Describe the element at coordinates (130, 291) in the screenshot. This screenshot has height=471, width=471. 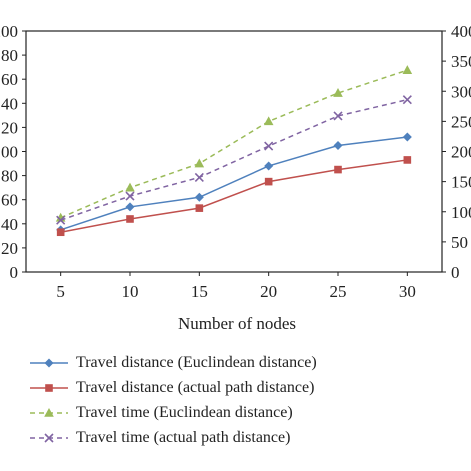
I see `x-axis-tick-label: 10` at that location.